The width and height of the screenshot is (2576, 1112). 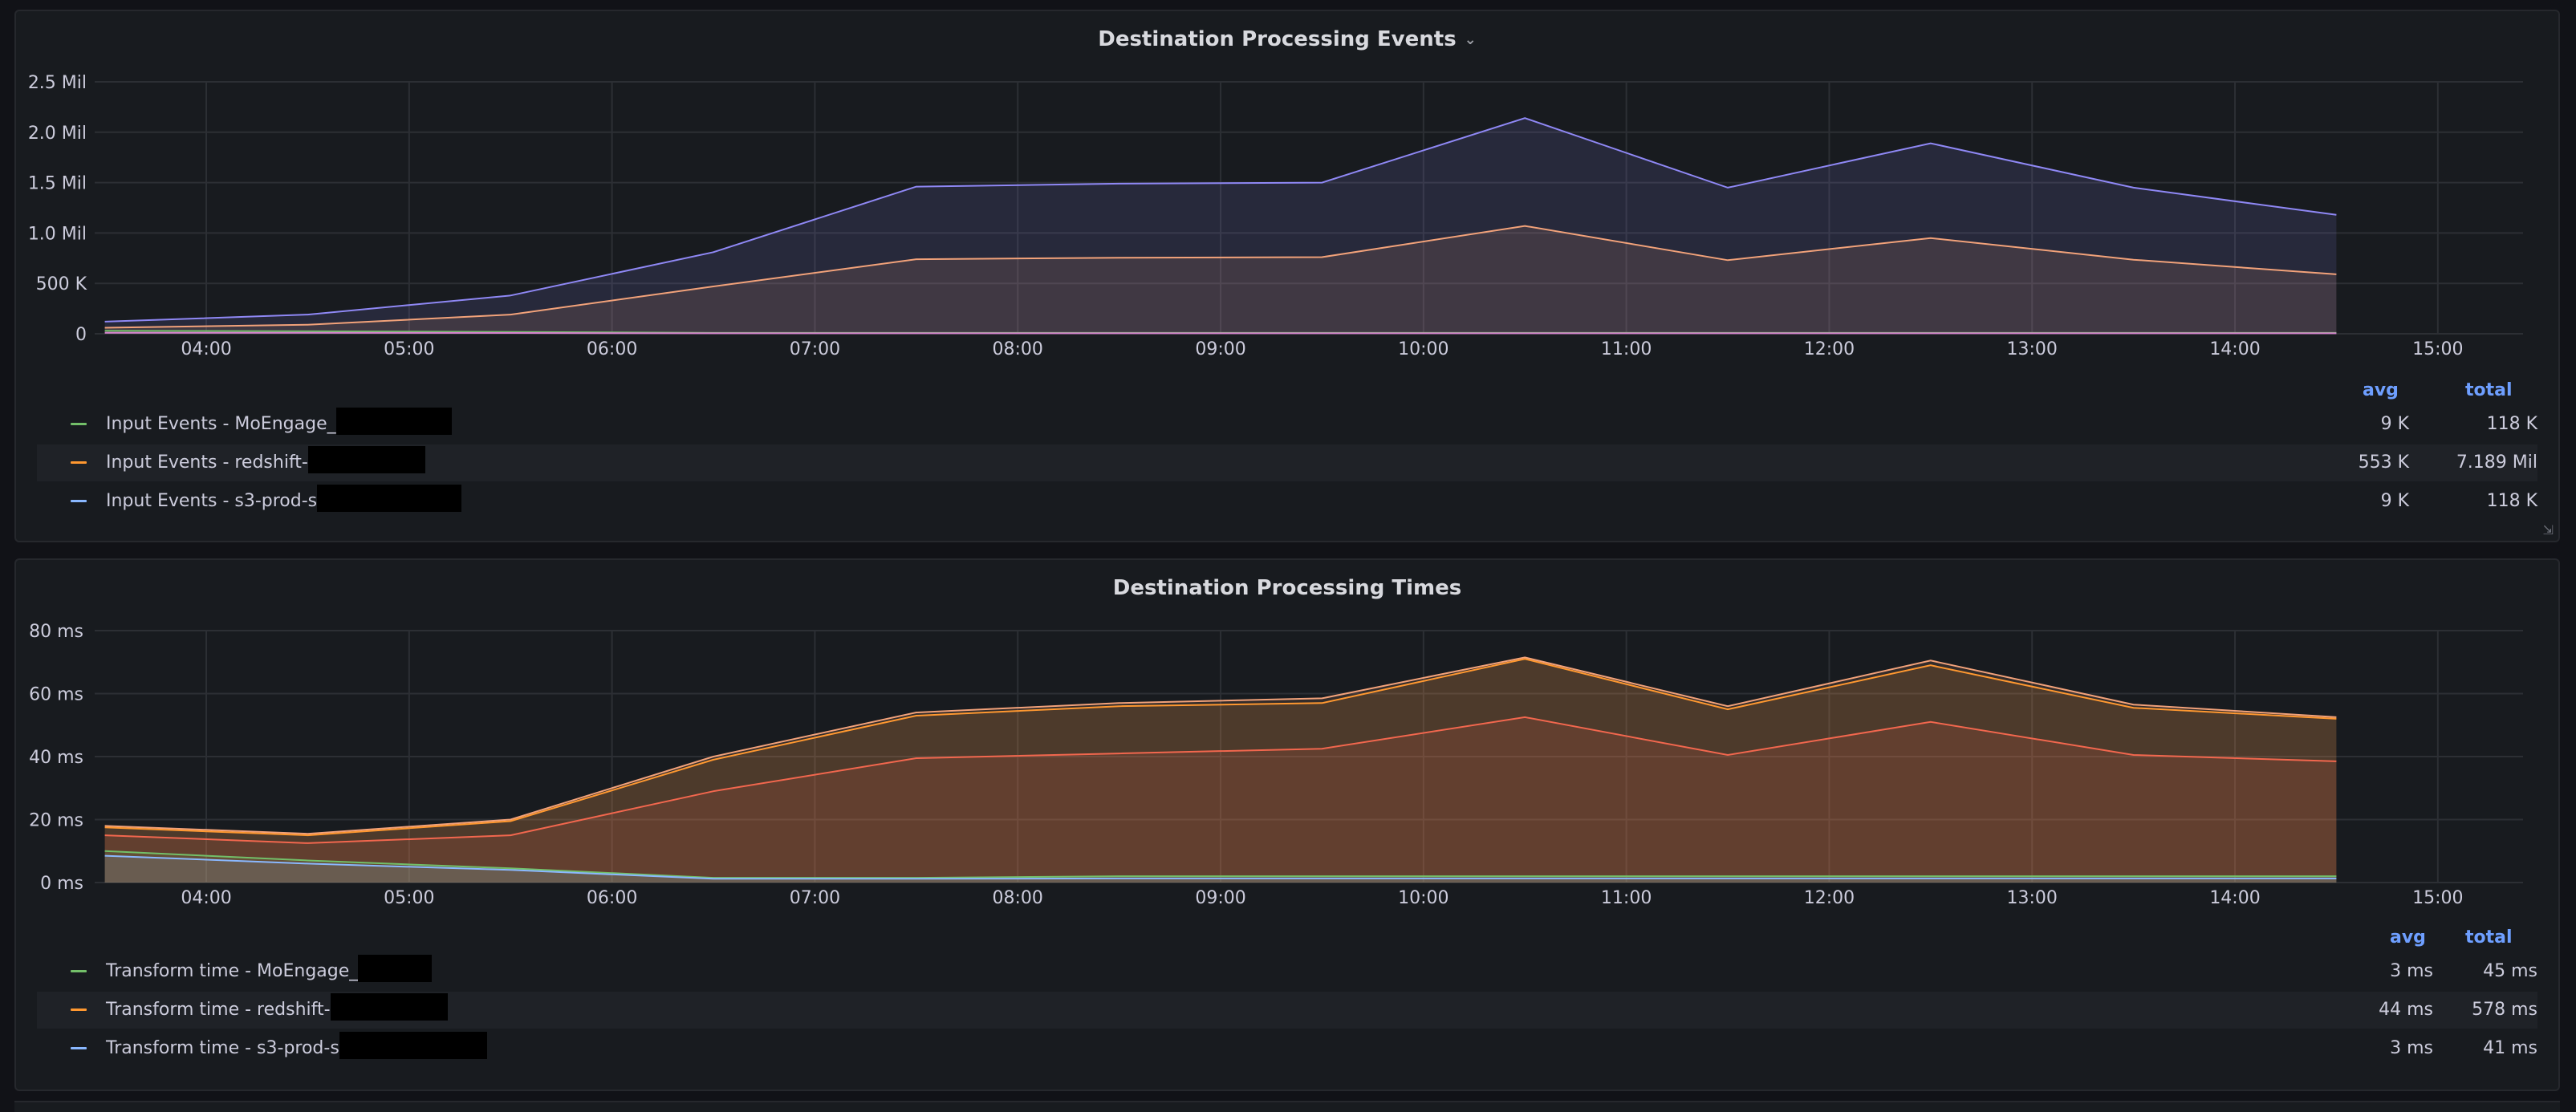 What do you see at coordinates (1287, 424) in the screenshot?
I see `legend-row: Input Events - MoEngage_ 9 K 118 K` at bounding box center [1287, 424].